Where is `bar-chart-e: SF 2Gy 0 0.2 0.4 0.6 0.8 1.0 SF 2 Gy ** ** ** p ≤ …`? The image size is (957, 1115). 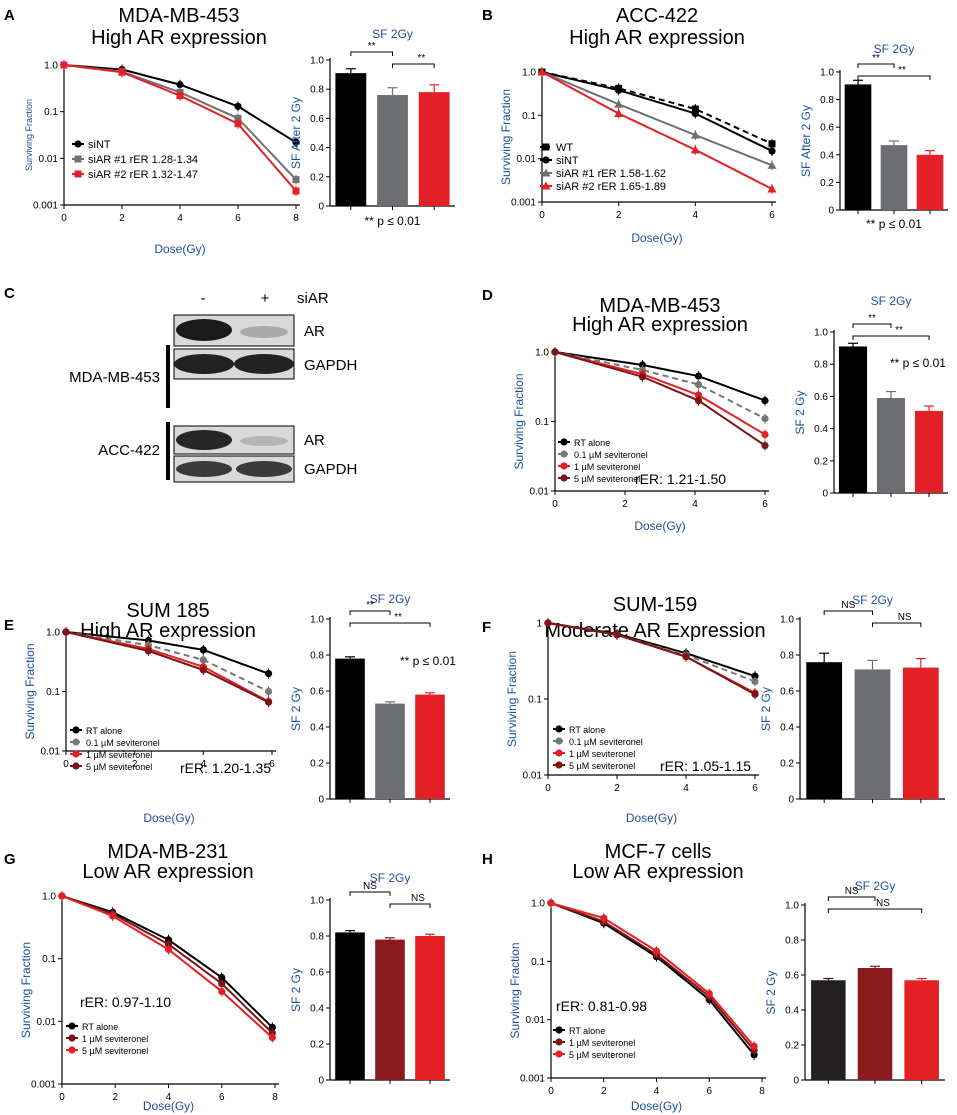 bar-chart-e: SF 2Gy 0 0.2 0.4 0.6 0.8 1.0 SF 2 Gy ** ** ** p ≤ … is located at coordinates (372, 699).